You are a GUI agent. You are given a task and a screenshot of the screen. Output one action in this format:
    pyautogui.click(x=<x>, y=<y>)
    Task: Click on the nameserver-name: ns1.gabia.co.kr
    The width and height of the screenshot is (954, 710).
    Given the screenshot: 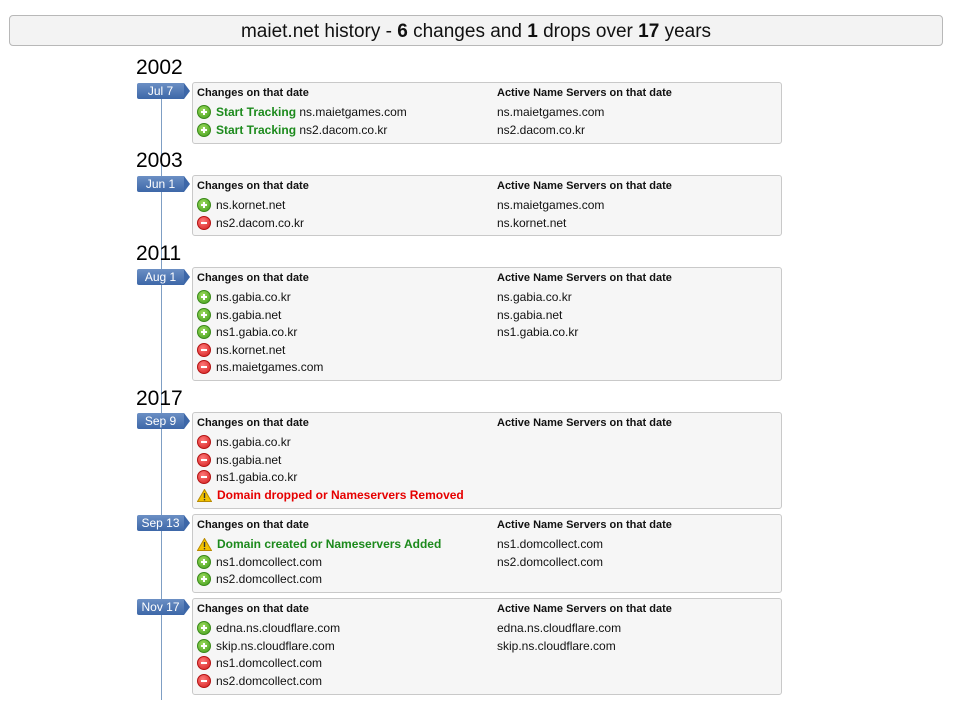 What is the action you would take?
    pyautogui.click(x=257, y=332)
    